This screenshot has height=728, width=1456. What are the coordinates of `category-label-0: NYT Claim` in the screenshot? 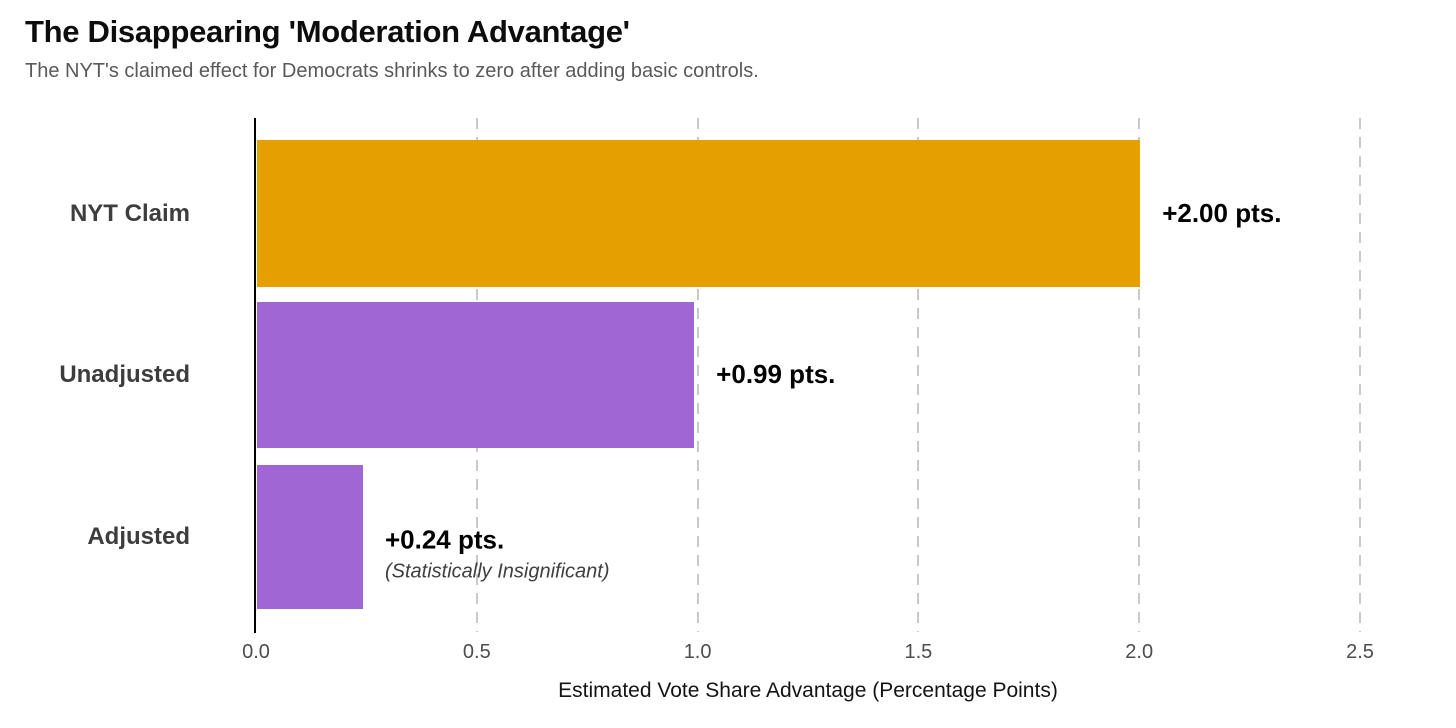 It's located at (129, 213).